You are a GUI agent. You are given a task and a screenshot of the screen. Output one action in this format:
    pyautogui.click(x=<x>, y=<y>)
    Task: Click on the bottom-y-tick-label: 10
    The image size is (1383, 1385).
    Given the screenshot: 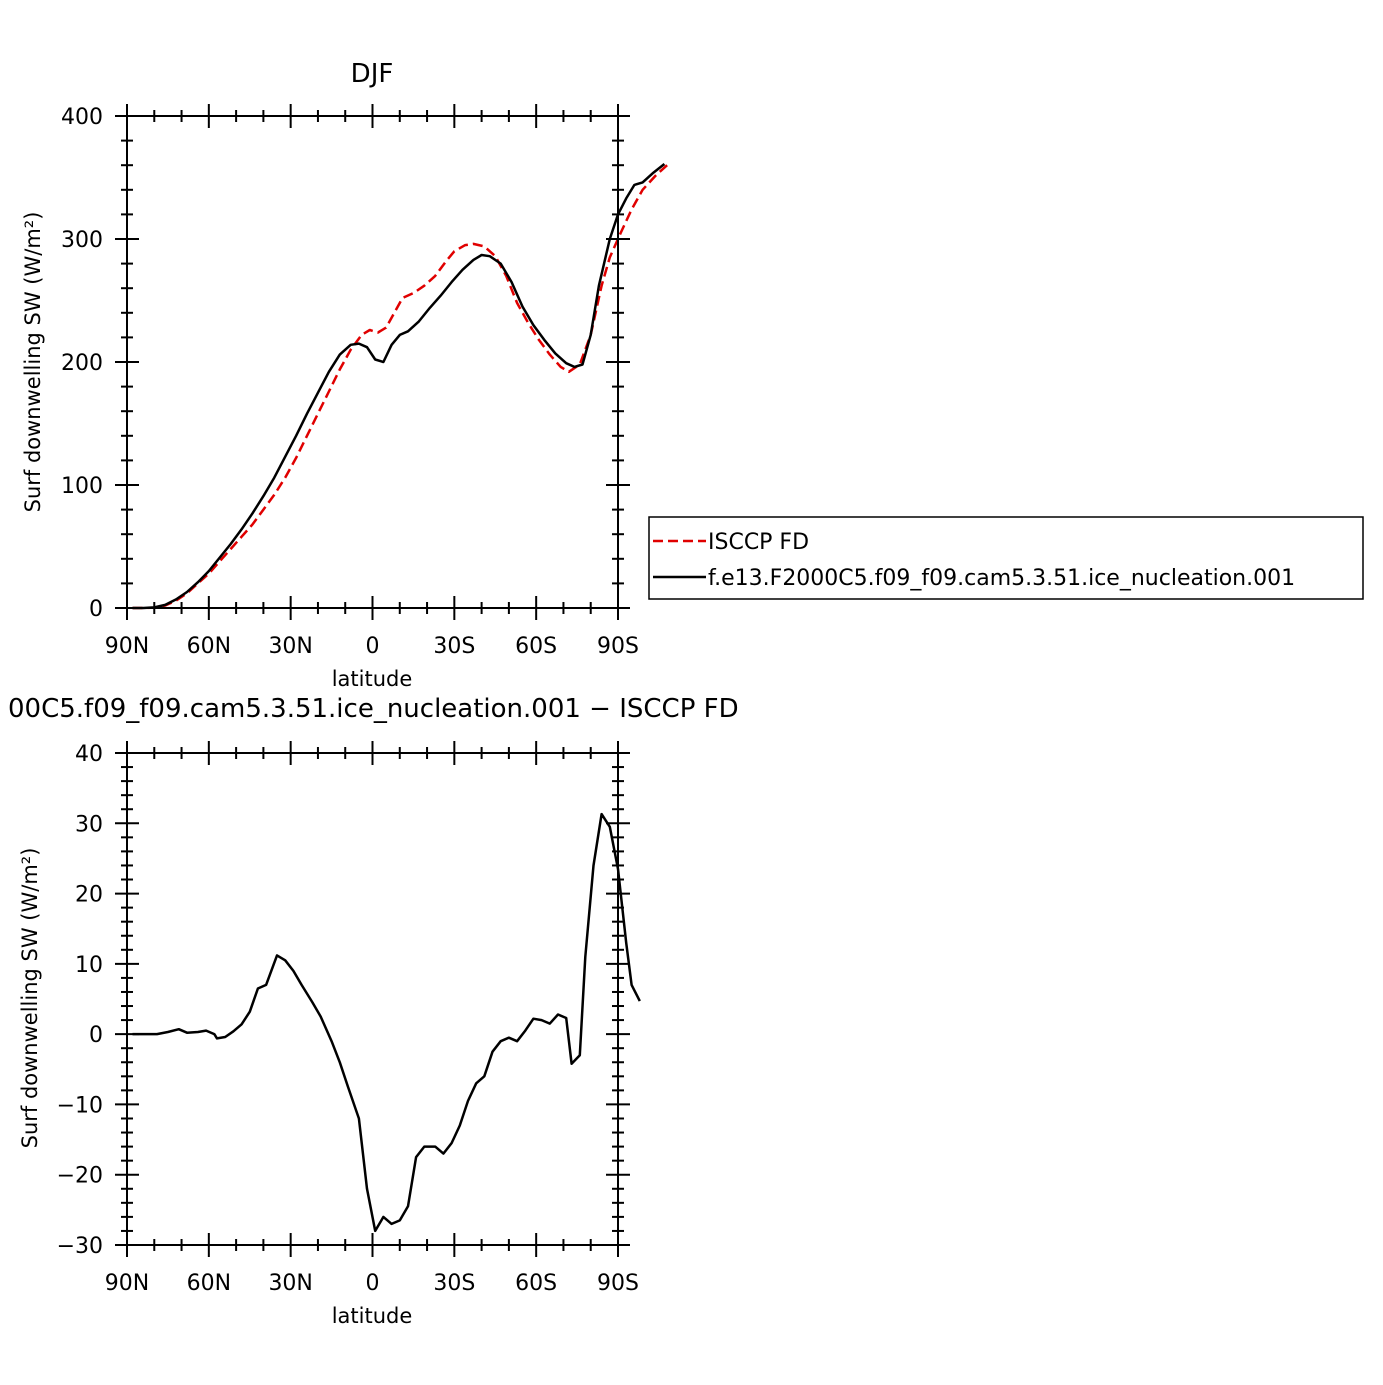 What is the action you would take?
    pyautogui.click(x=89, y=965)
    